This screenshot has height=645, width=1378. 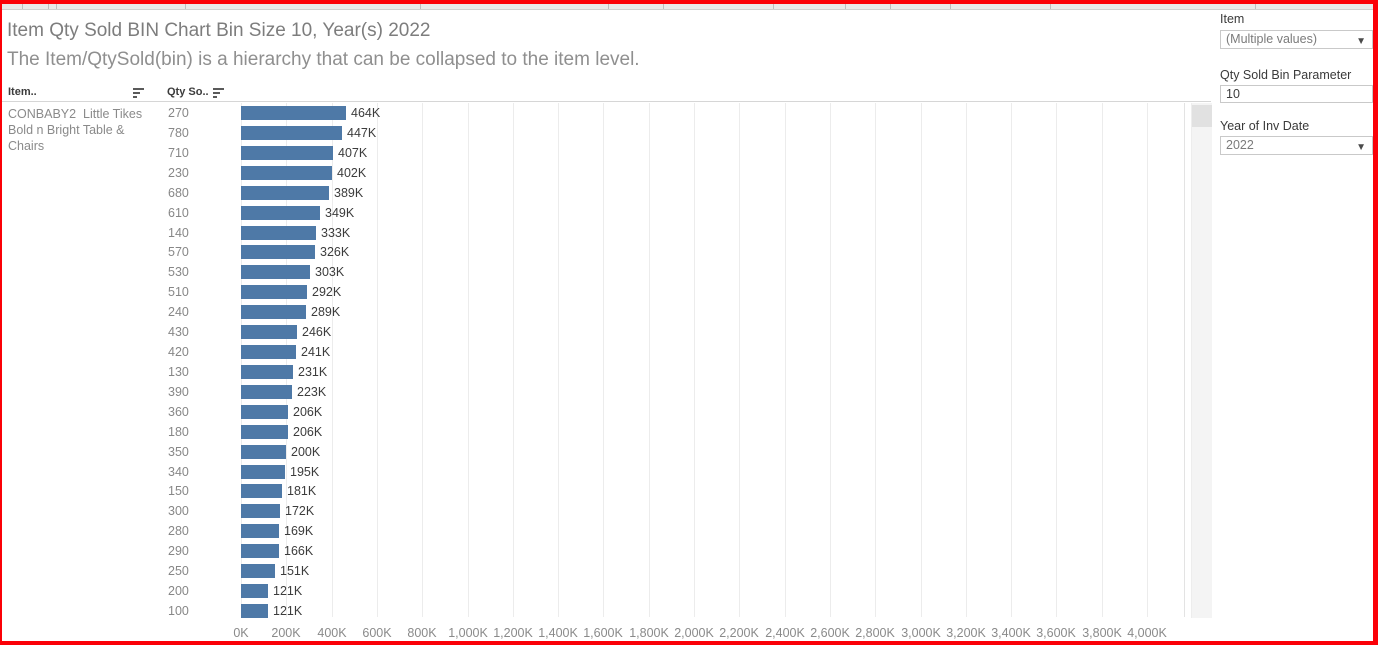 I want to click on bin-label: 300, so click(x=178, y=511).